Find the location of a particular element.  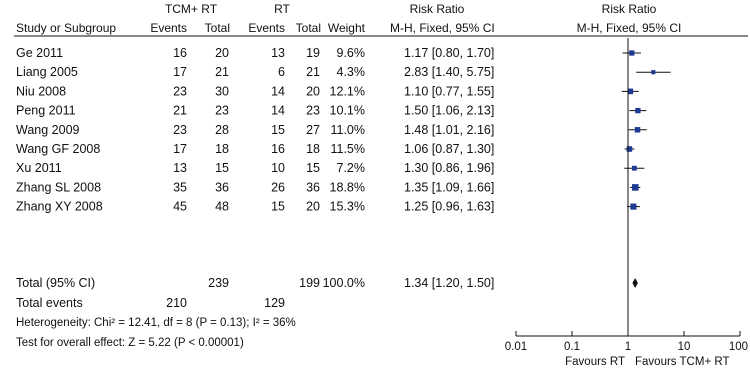

study-4-events1: 21 is located at coordinates (180, 111).